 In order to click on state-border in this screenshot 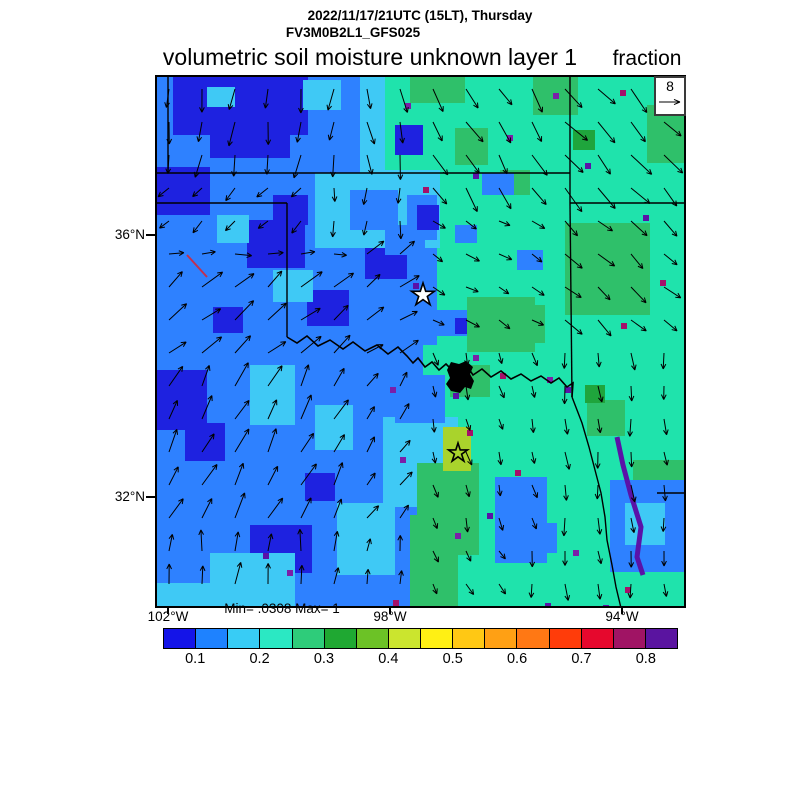, I will do `click(596, 502)`.